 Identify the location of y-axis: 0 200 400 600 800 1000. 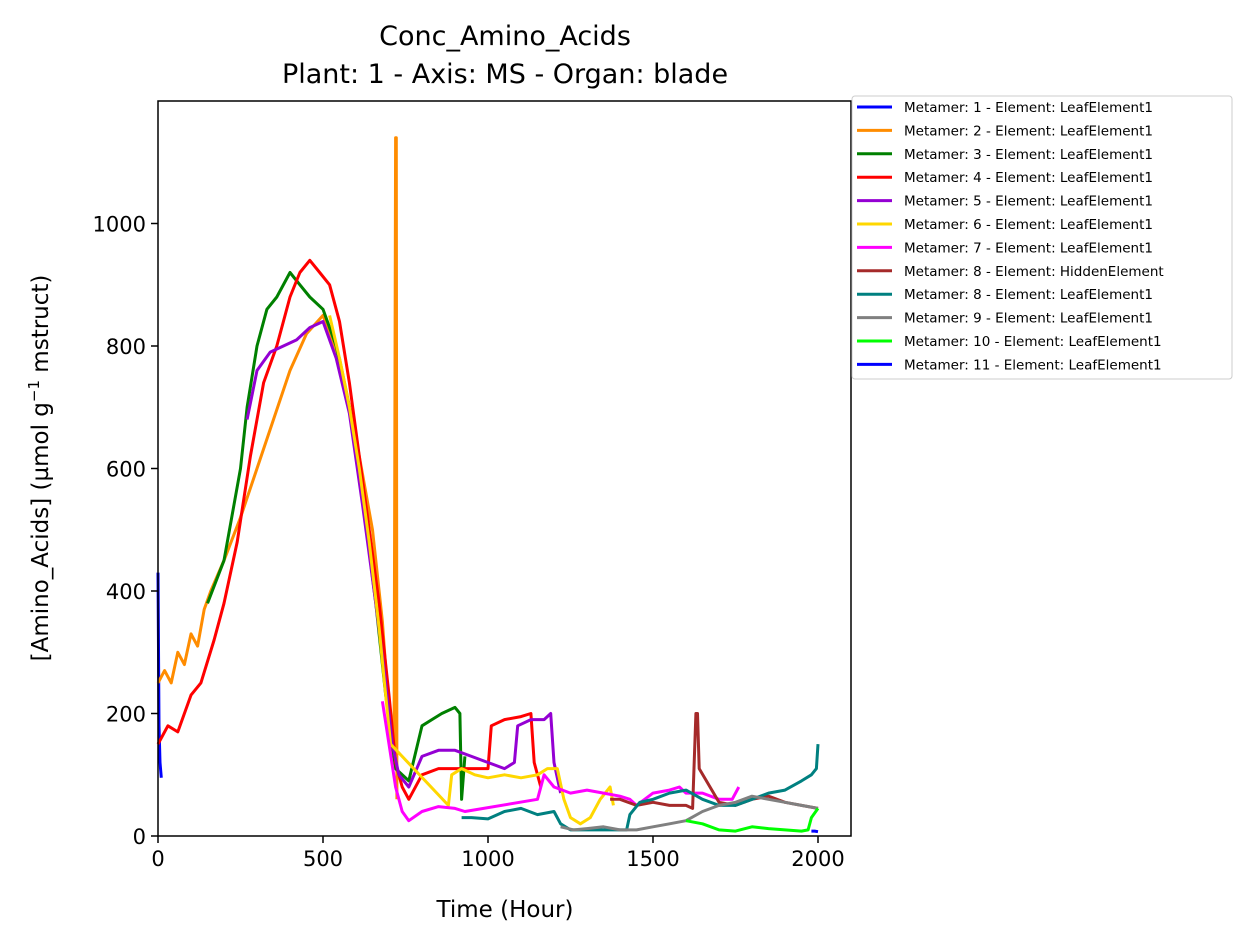
(125, 531).